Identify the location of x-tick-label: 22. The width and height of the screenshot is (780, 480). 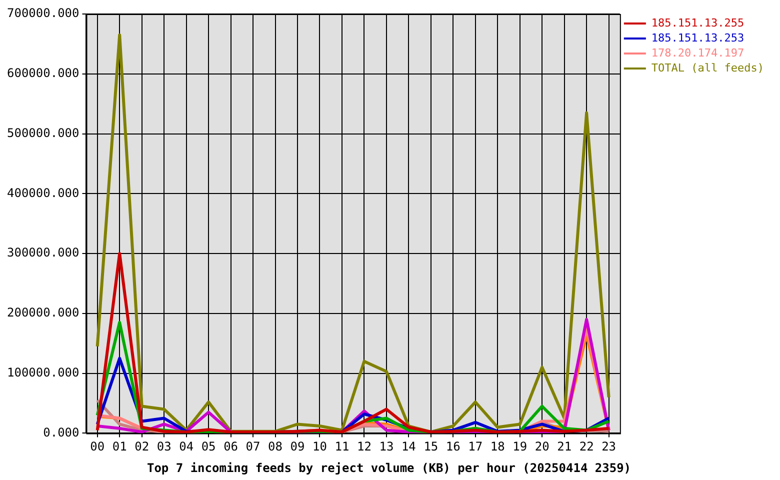
(586, 447).